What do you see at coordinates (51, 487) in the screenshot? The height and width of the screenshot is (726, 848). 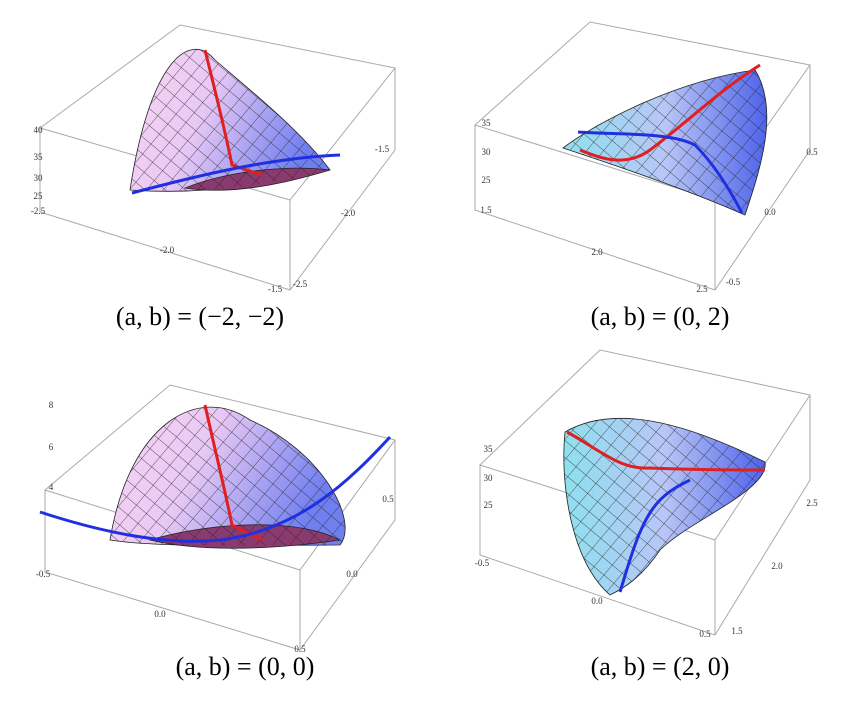 I see `tick-label: 4` at bounding box center [51, 487].